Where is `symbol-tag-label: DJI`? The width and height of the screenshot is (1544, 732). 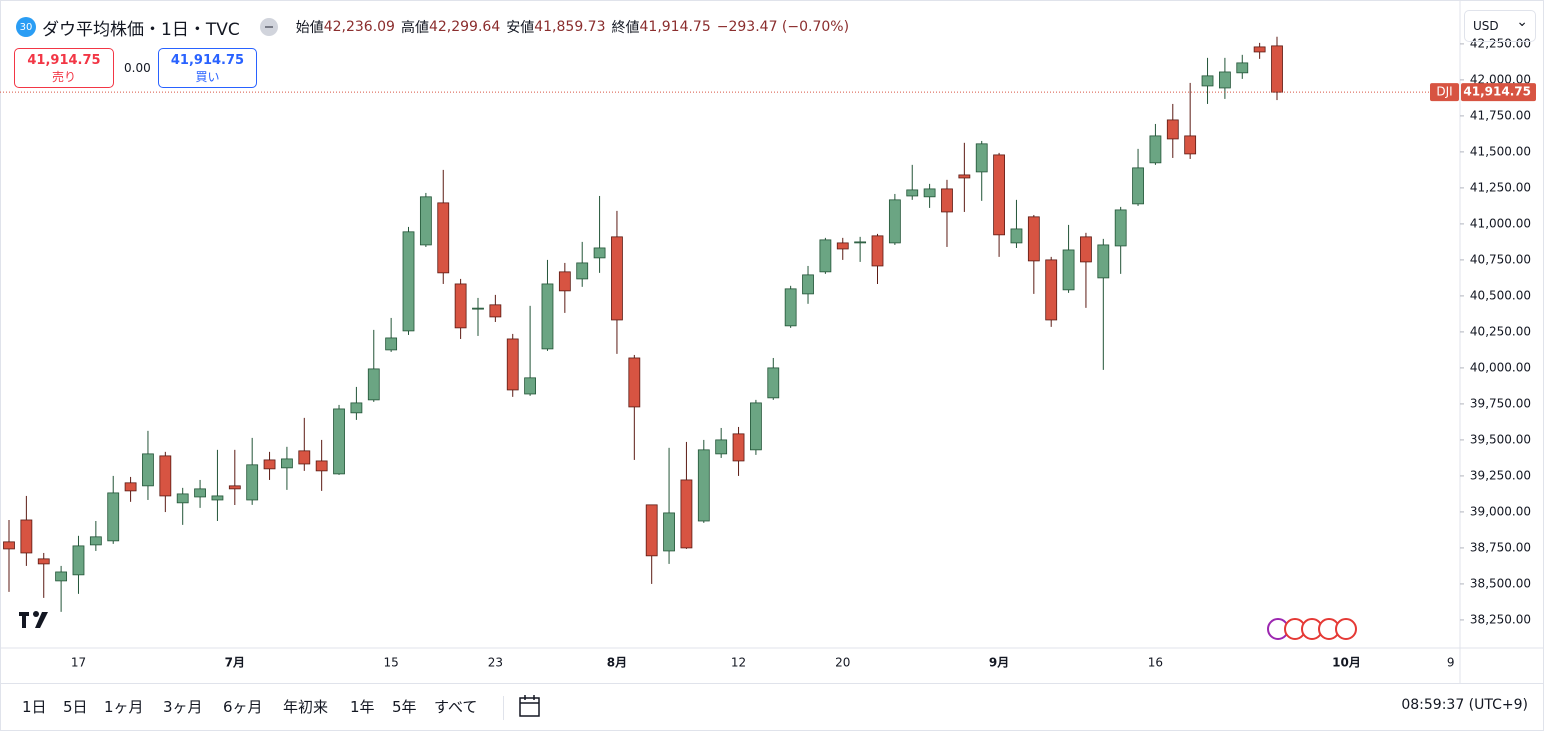 symbol-tag-label: DJI is located at coordinates (1444, 92).